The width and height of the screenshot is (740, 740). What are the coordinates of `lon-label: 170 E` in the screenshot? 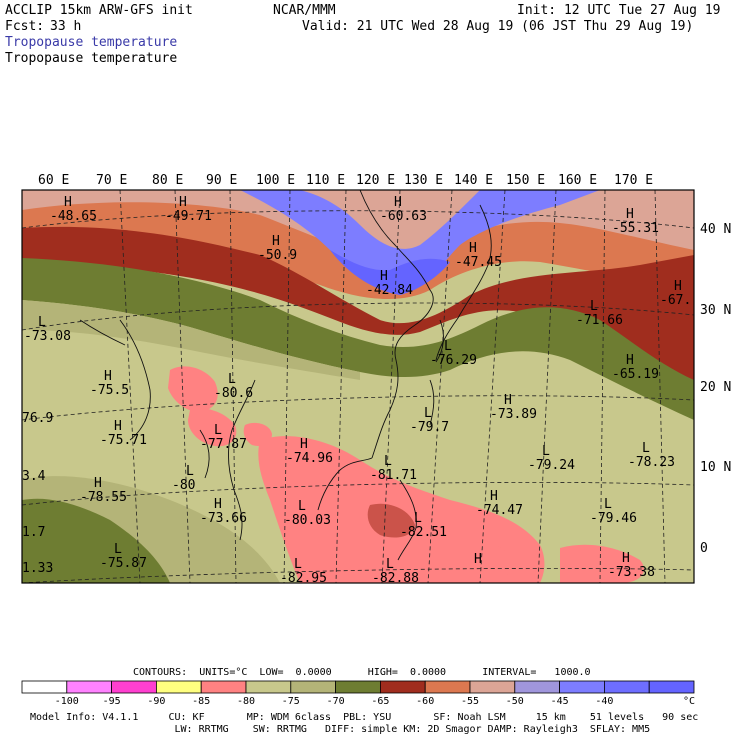 It's located at (633, 180).